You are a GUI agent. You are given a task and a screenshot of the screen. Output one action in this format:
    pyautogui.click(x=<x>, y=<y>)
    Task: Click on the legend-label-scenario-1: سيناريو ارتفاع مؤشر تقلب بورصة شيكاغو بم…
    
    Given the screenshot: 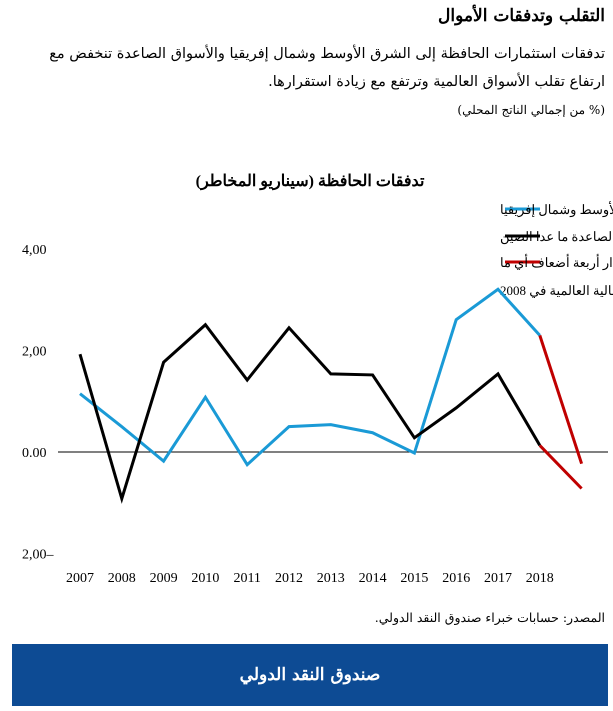 What is the action you would take?
    pyautogui.click(x=556, y=262)
    